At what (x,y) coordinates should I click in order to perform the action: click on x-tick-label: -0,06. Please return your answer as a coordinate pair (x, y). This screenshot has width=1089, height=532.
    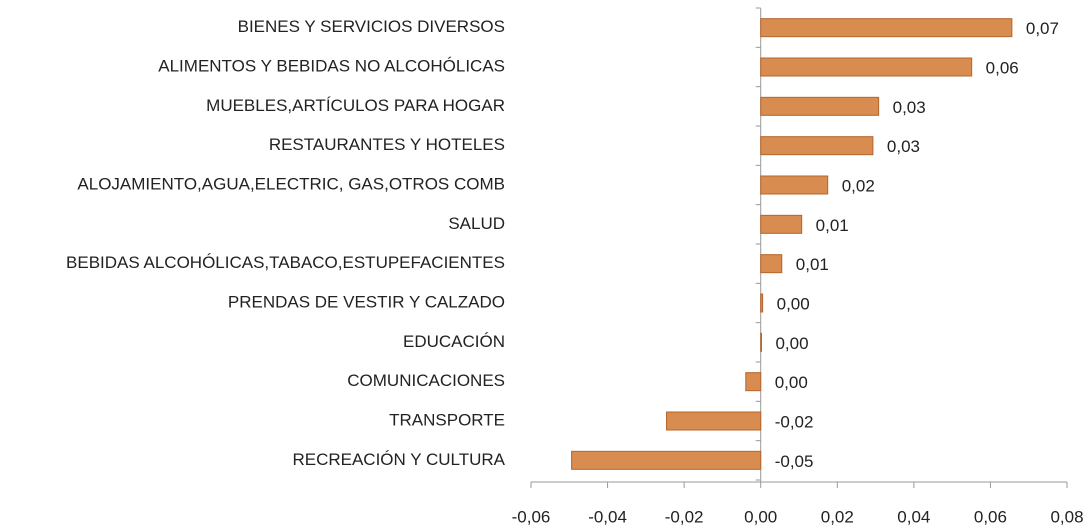
    Looking at the image, I should click on (531, 516).